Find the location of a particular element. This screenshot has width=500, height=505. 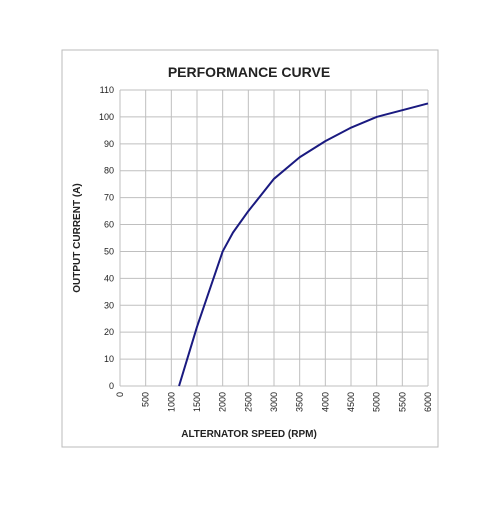

chart-title: PERFORMANCE CURVE is located at coordinates (249, 72).